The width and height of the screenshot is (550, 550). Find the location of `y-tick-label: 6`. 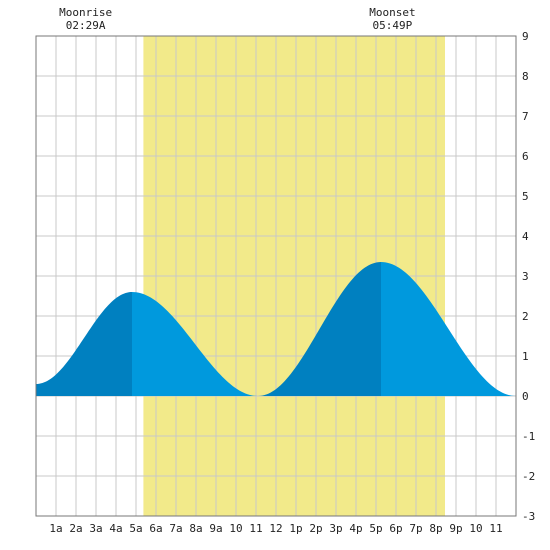

y-tick-label: 6 is located at coordinates (525, 156).